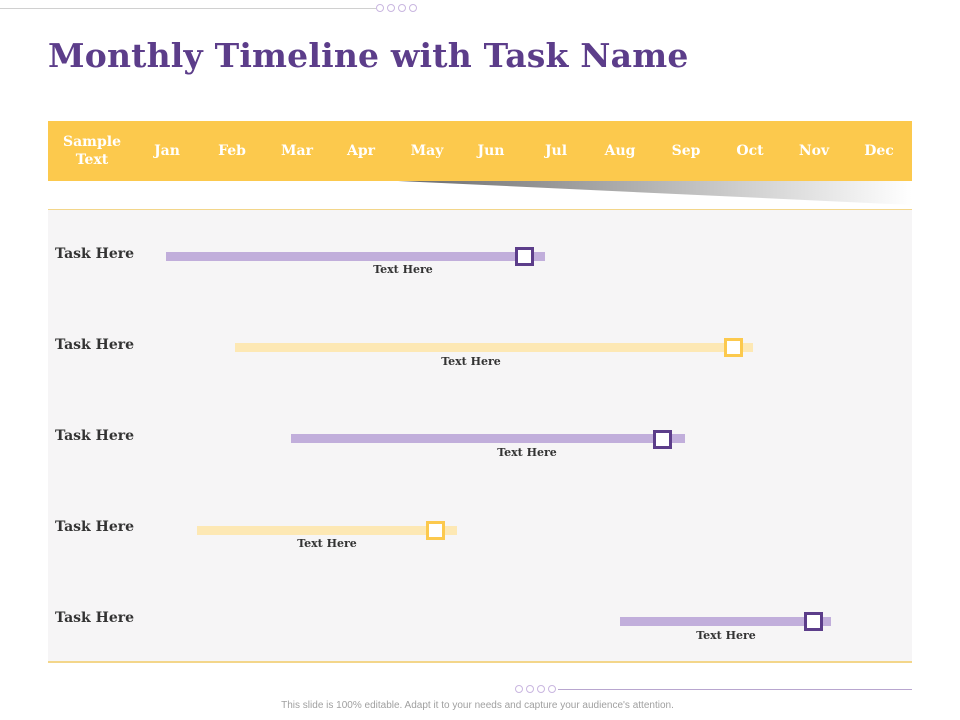  I want to click on month-label: Feb, so click(232, 151).